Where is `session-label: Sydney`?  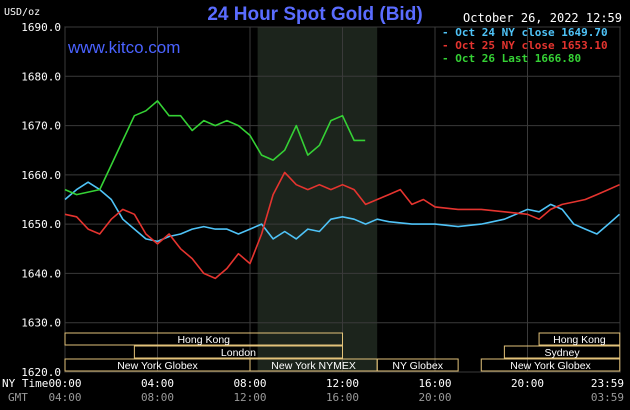
session-label: Sydney is located at coordinates (563, 353).